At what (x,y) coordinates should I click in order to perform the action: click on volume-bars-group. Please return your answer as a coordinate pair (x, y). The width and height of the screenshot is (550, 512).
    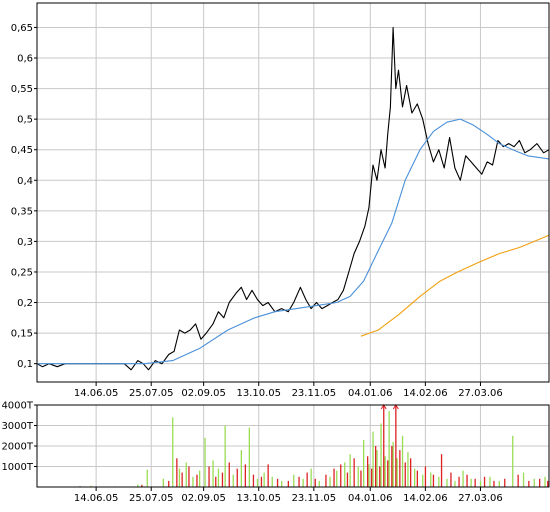
    Looking at the image, I should click on (314, 446).